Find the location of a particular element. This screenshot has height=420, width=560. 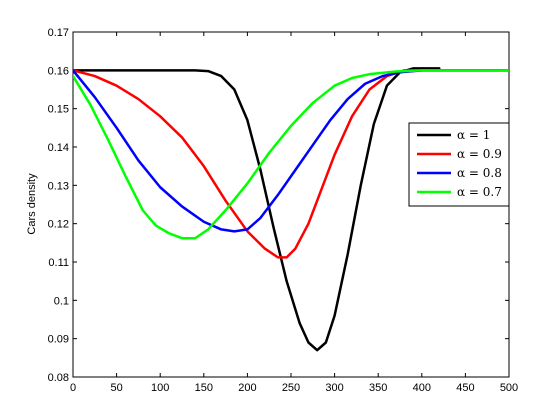

legend: α = 1 α = 0.9 α = 0.8 α = 0.7 is located at coordinates (459, 164).